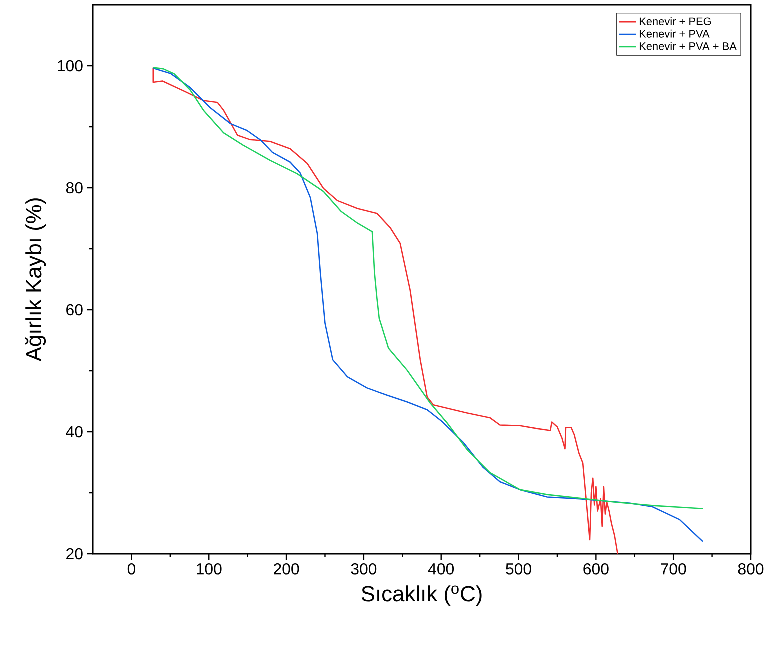 The height and width of the screenshot is (652, 770). I want to click on x-tick-label: 0, so click(132, 569).